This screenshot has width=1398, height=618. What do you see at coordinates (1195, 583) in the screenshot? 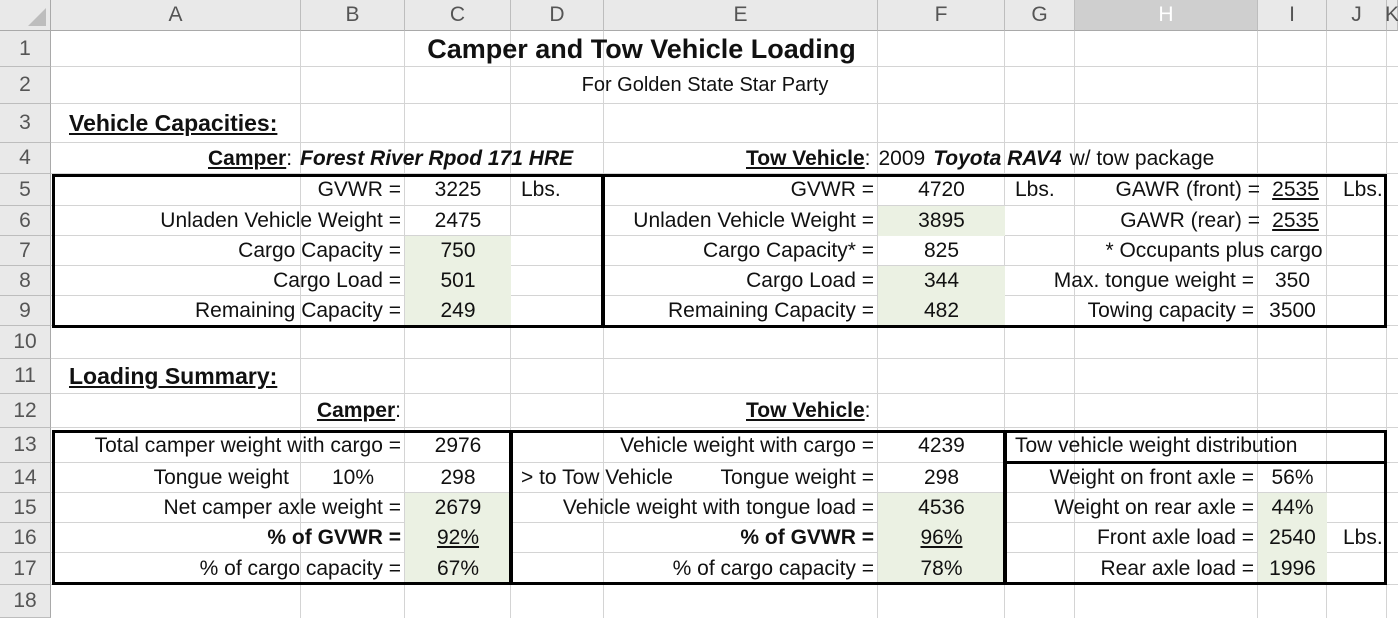
I see `distribution-box-bottom` at bounding box center [1195, 583].